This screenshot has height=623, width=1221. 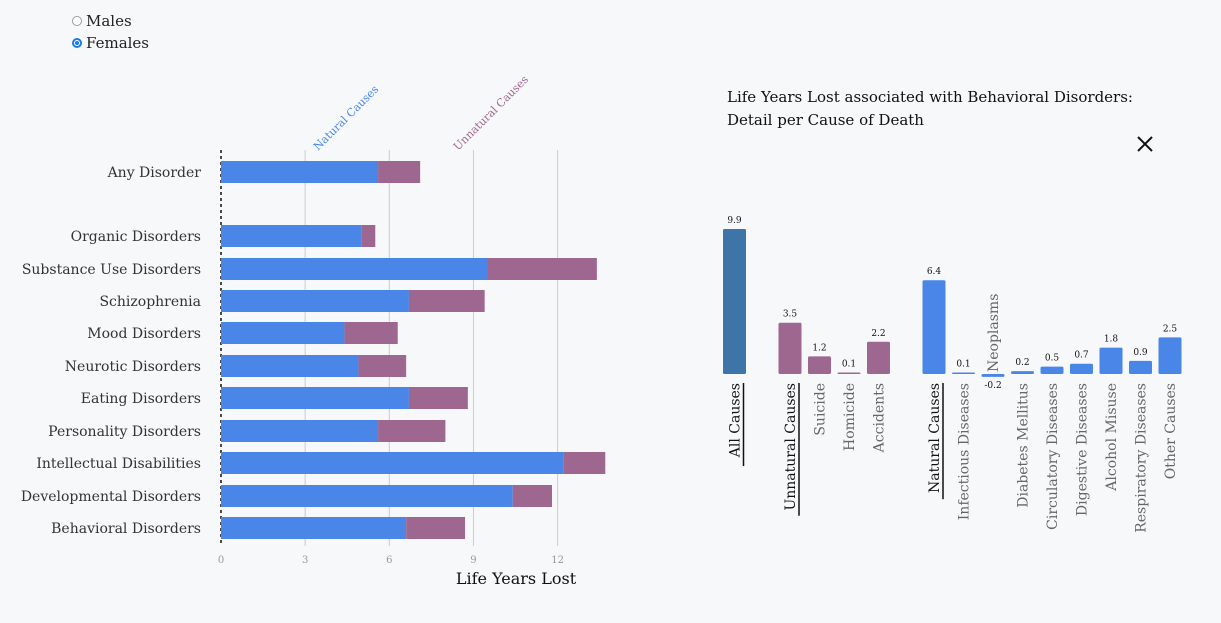 What do you see at coordinates (473, 560) in the screenshot?
I see `x-tick-label: 9` at bounding box center [473, 560].